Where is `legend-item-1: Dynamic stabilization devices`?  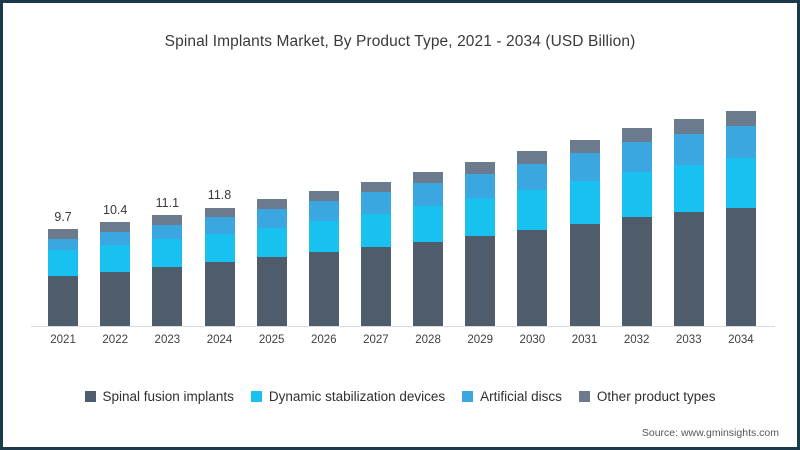 legend-item-1: Dynamic stabilization devices is located at coordinates (348, 396).